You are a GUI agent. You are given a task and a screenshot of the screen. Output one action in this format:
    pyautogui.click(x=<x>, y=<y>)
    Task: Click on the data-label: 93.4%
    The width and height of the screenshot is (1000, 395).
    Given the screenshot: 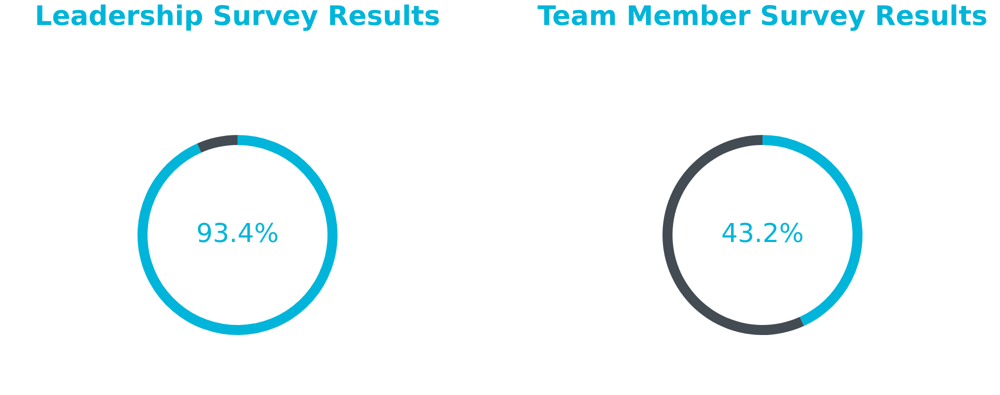 What is the action you would take?
    pyautogui.click(x=237, y=233)
    